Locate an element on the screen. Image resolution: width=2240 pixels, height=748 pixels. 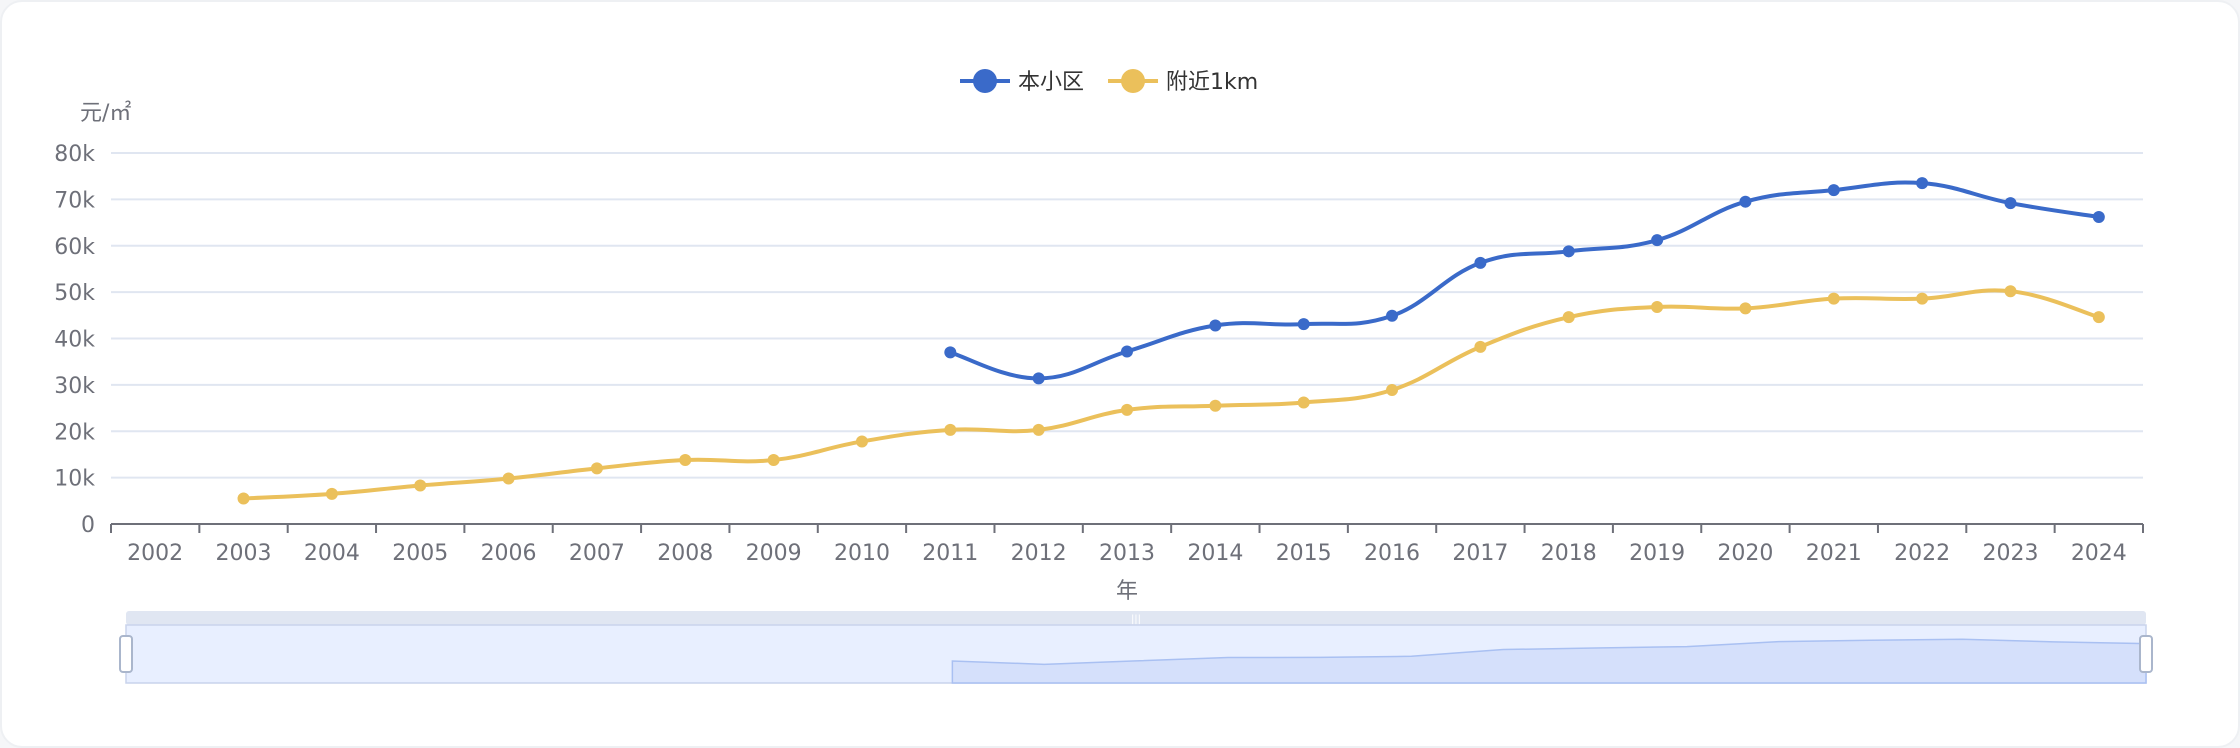
datazoom-move-bar is located at coordinates (1136, 618).